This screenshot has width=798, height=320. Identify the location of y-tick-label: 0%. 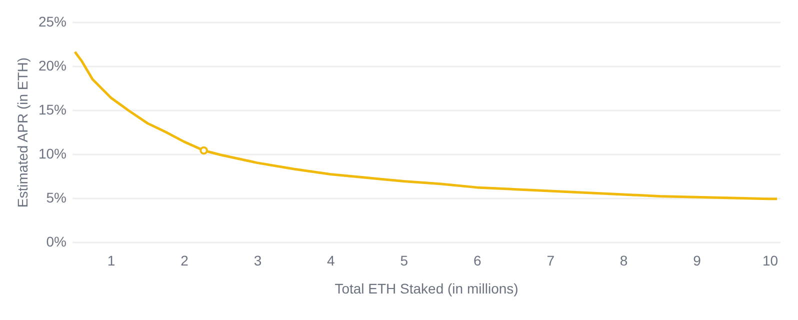
(56, 242).